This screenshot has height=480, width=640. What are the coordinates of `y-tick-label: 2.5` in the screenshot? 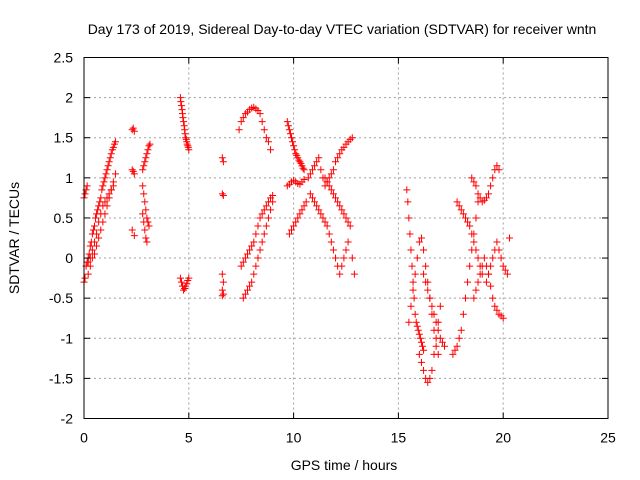 It's located at (64, 58).